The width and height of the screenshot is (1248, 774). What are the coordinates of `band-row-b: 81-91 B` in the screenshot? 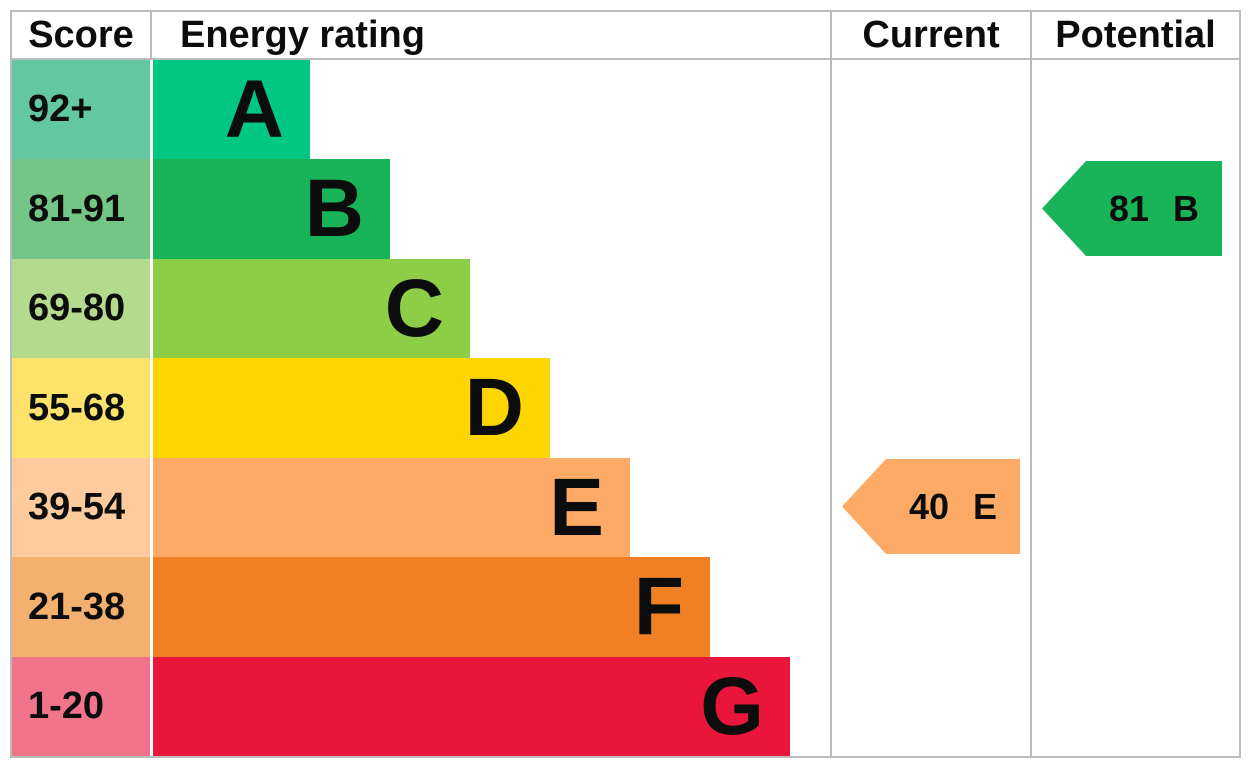 It's located at (201, 209).